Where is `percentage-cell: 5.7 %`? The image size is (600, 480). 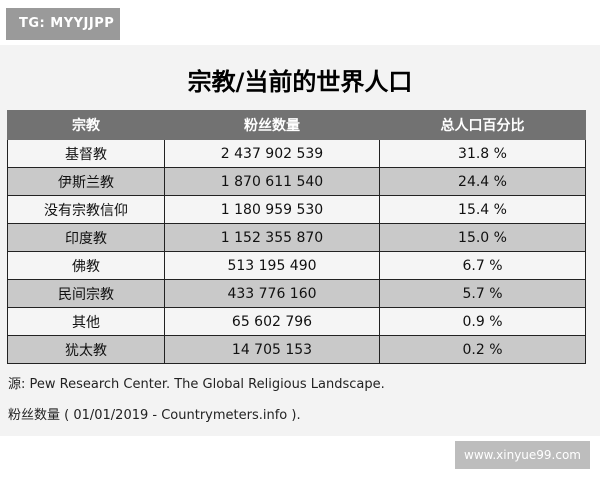 percentage-cell: 5.7 % is located at coordinates (482, 293).